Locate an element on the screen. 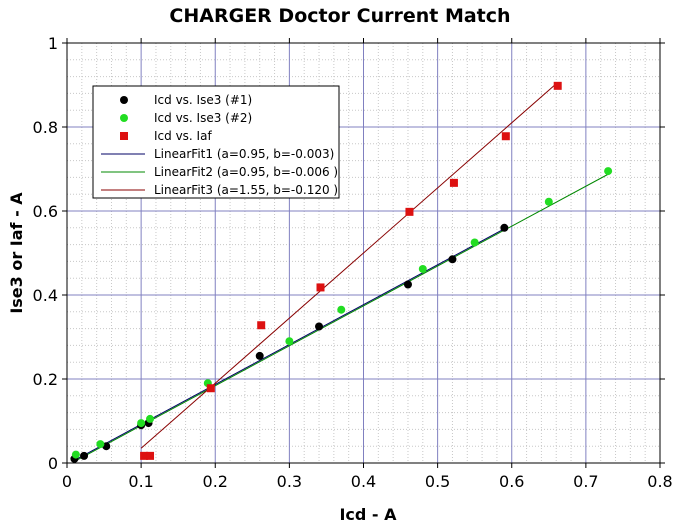 The image size is (685, 529). legend-entry: LinearFit2 (a=0.95, b=-0.006 ) is located at coordinates (246, 172).